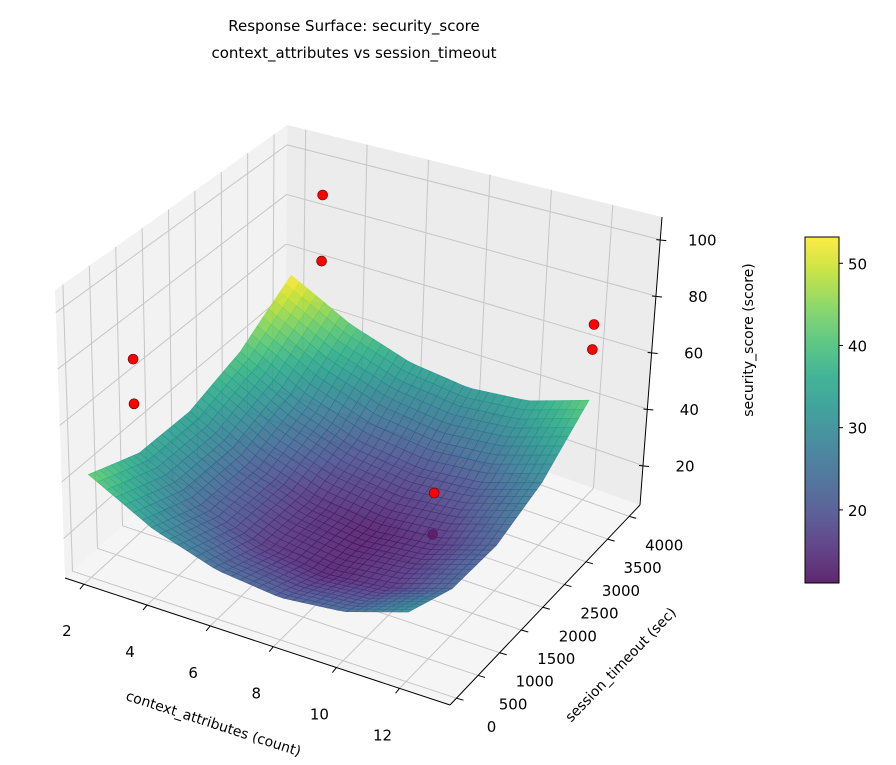 The image size is (896, 765). I want to click on floor-gridline-x, so click(496, 588).